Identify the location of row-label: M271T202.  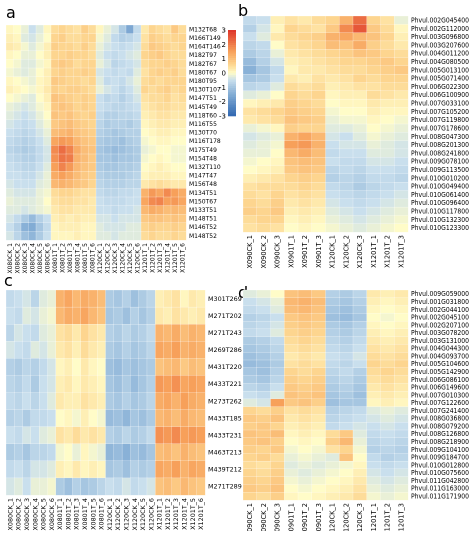
(225, 316).